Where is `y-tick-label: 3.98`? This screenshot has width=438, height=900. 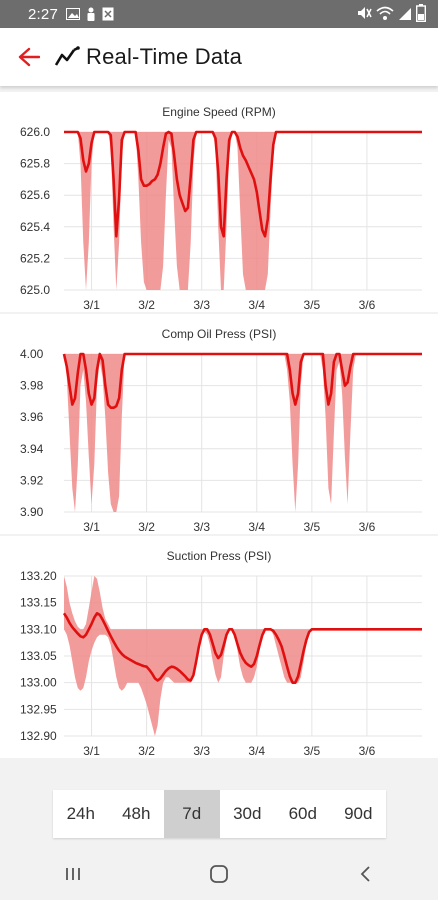 y-tick-label: 3.98 is located at coordinates (32, 386).